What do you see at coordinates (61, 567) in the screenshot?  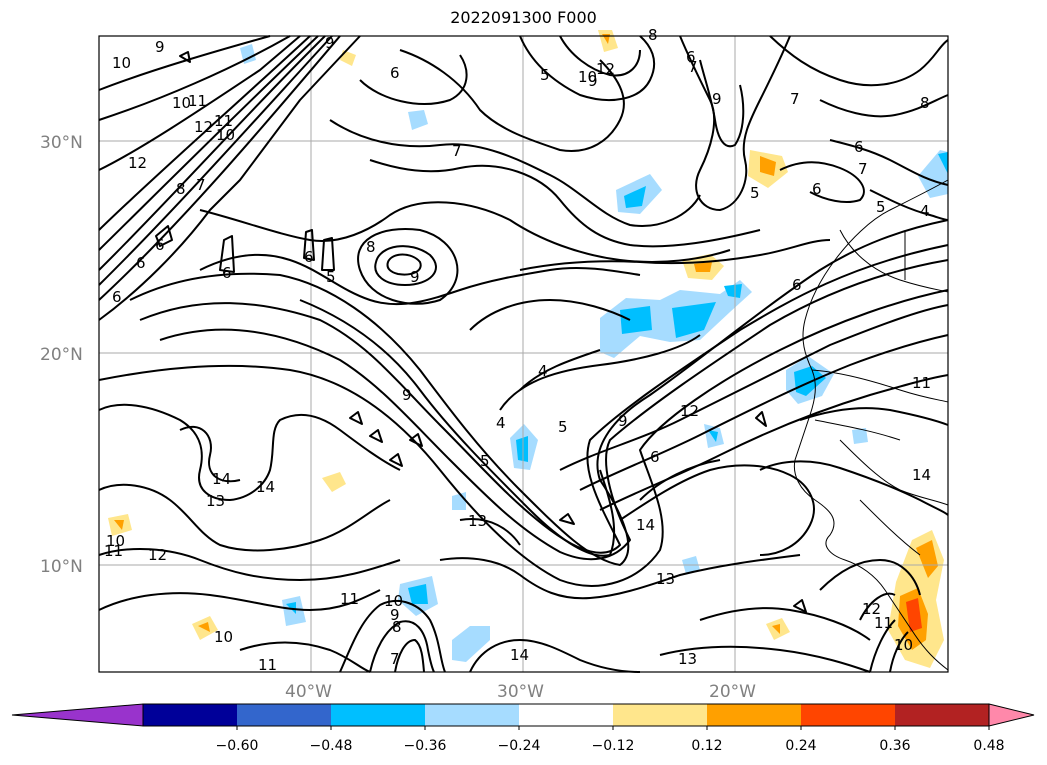 I see `lat-label: 10°N` at bounding box center [61, 567].